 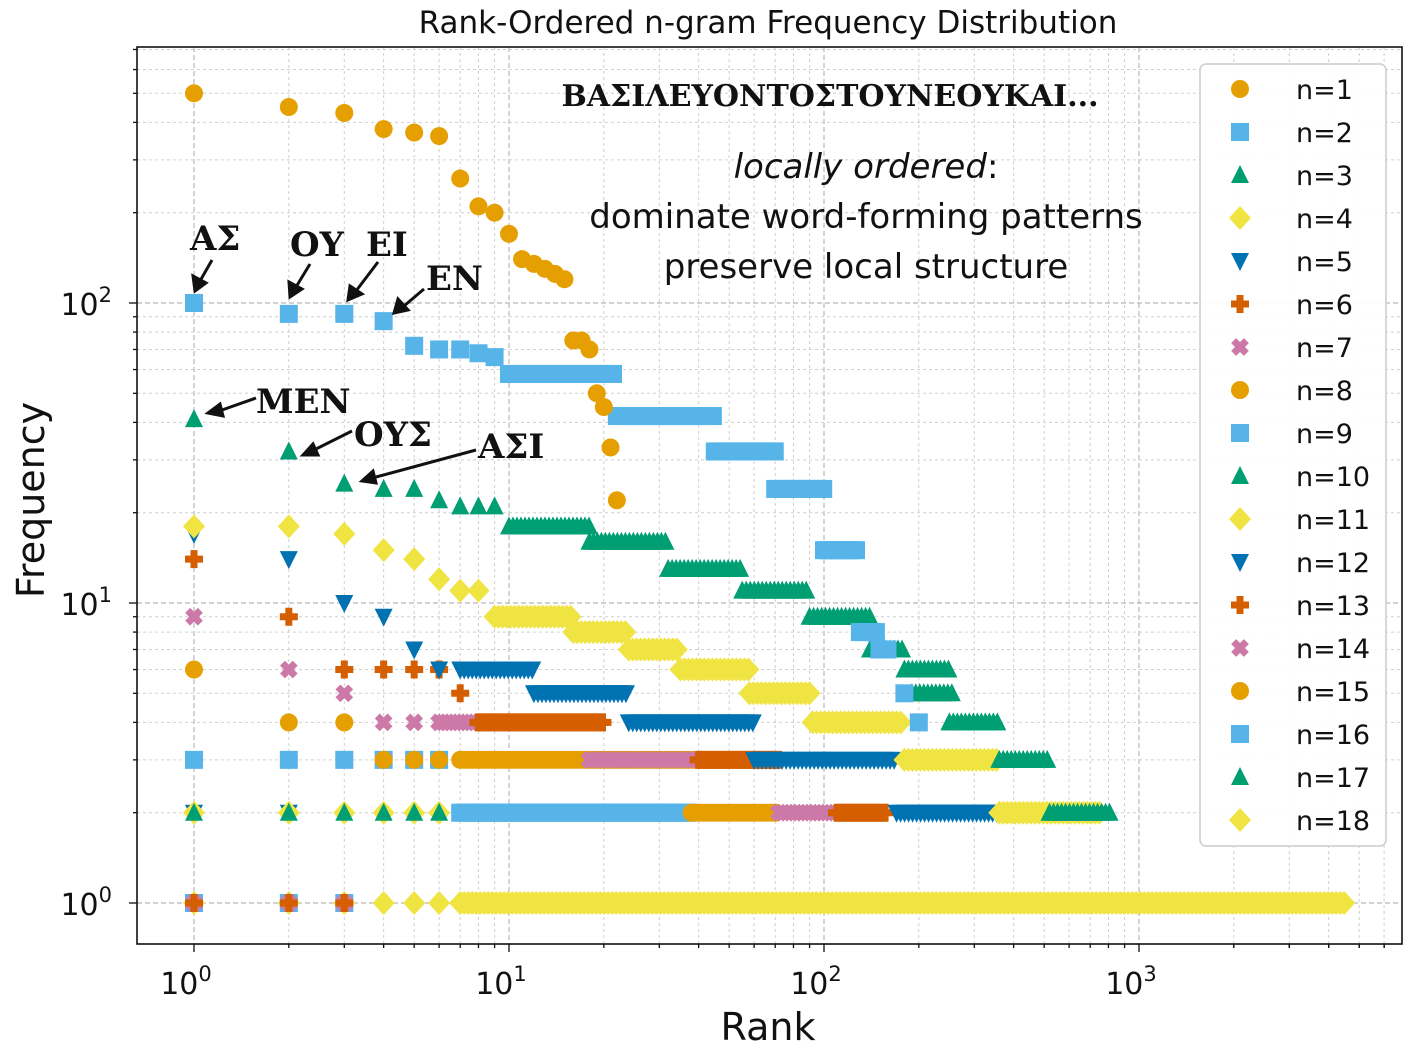 What do you see at coordinates (417, 466) in the screenshot?
I see `arrow-asi` at bounding box center [417, 466].